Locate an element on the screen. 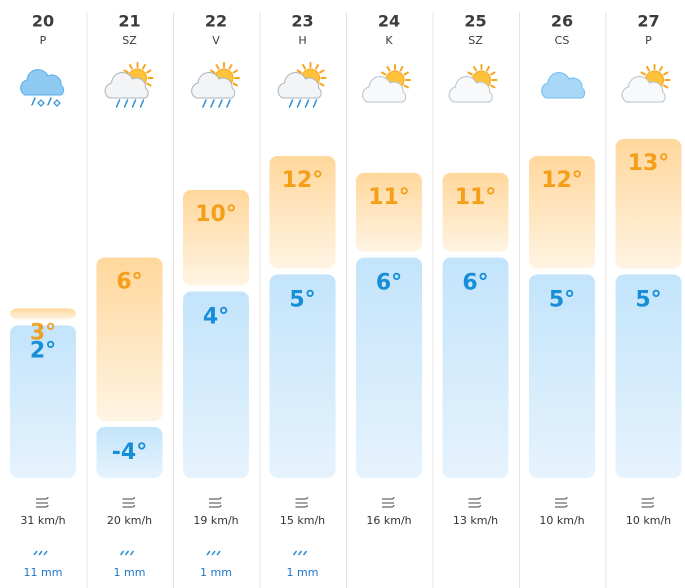  wind-speed: 20 km/h is located at coordinates (129, 520).